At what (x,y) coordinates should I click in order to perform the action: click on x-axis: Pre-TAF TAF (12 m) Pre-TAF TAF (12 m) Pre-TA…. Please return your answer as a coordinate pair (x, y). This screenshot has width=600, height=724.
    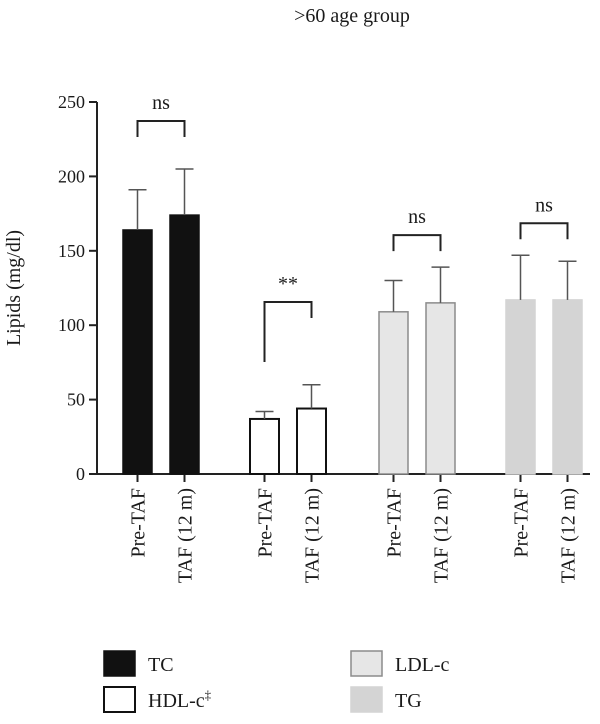
    Looking at the image, I should click on (343, 528).